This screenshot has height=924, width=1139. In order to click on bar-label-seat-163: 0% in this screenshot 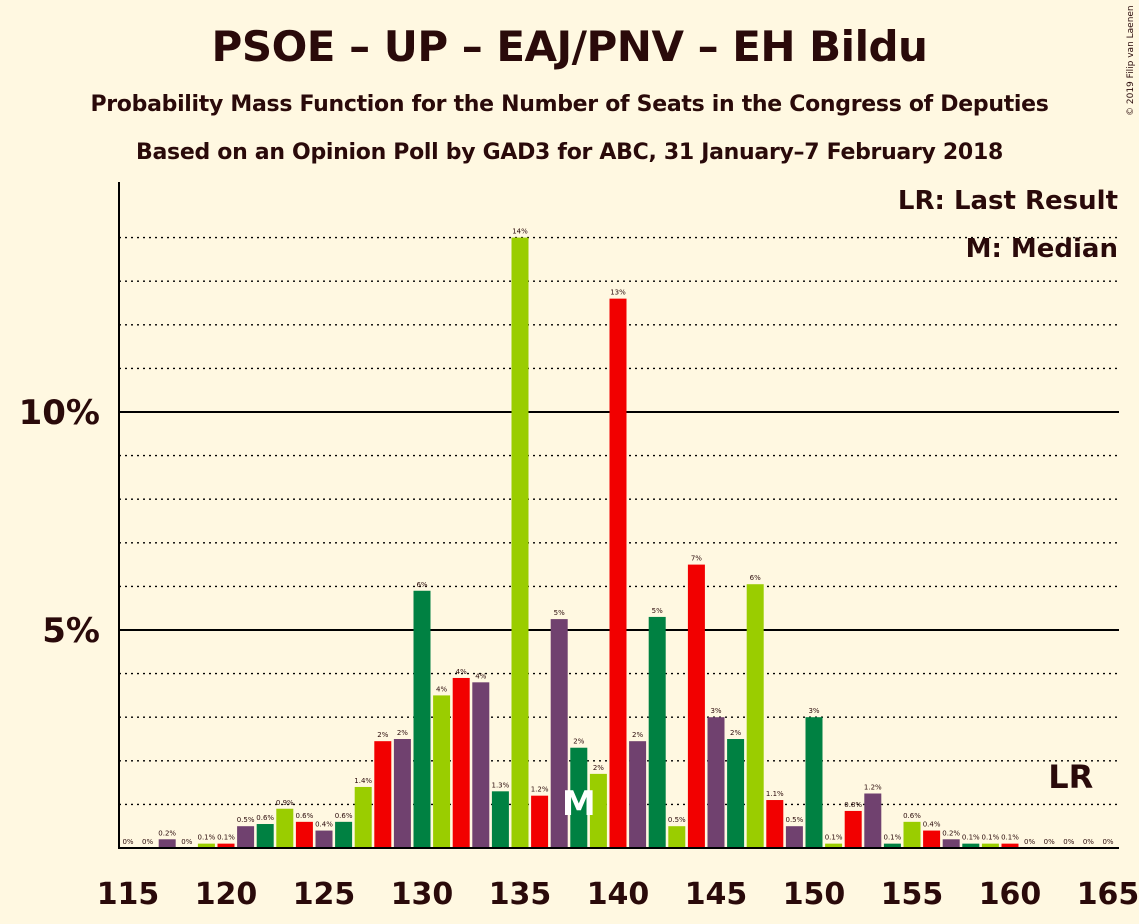, I will do `click(1068, 842)`.